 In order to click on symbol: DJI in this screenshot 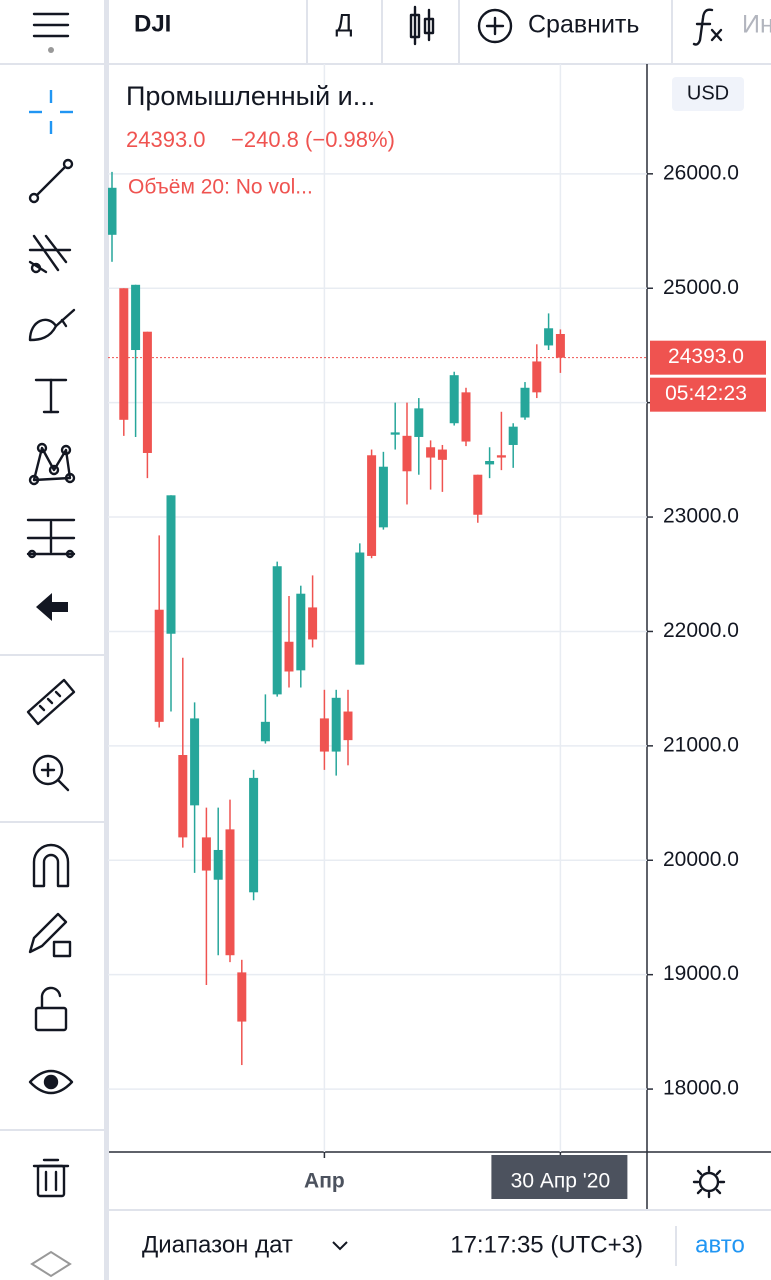, I will do `click(152, 23)`.